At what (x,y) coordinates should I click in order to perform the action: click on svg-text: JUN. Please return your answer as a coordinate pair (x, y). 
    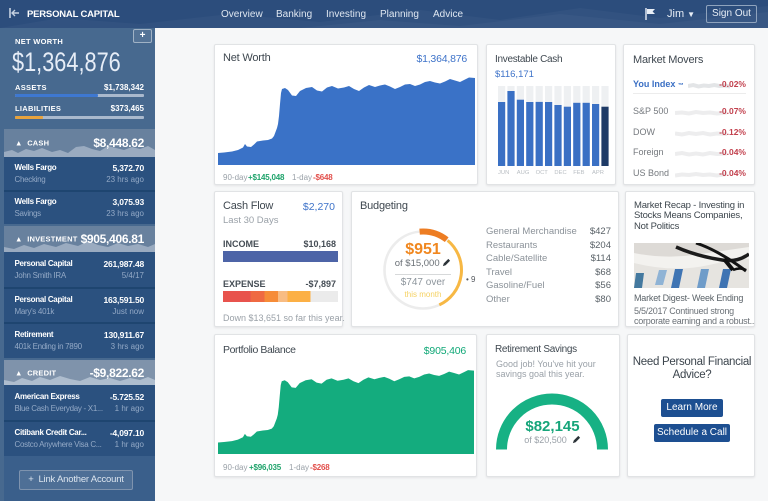
    Looking at the image, I should click on (503, 173).